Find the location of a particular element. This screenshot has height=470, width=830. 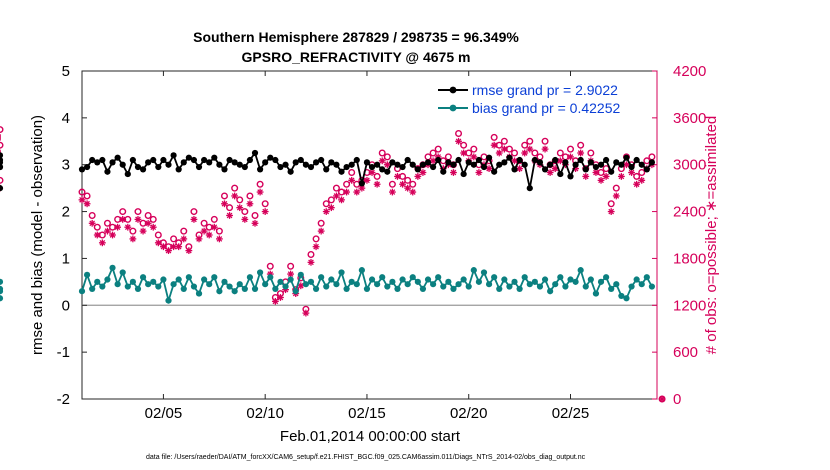

y2-axis-label: # of obs: o=possible; ∗=assimilated is located at coordinates (711, 235).